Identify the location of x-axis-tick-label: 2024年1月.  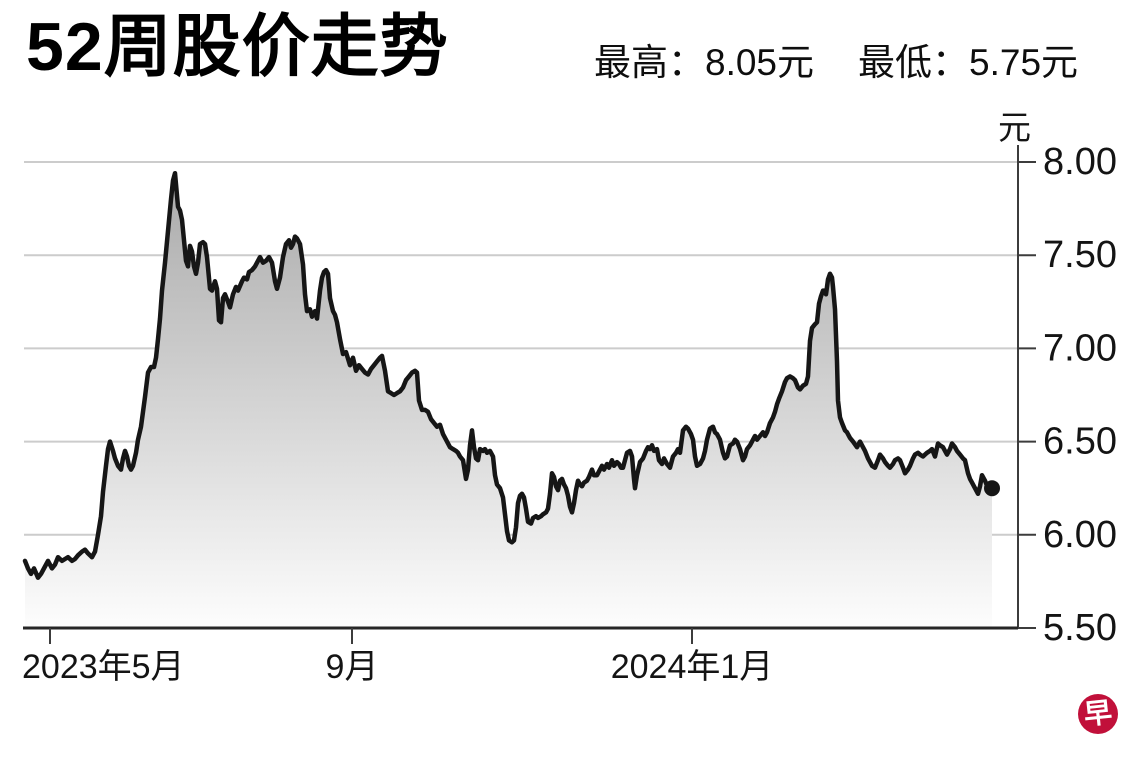
(692, 667).